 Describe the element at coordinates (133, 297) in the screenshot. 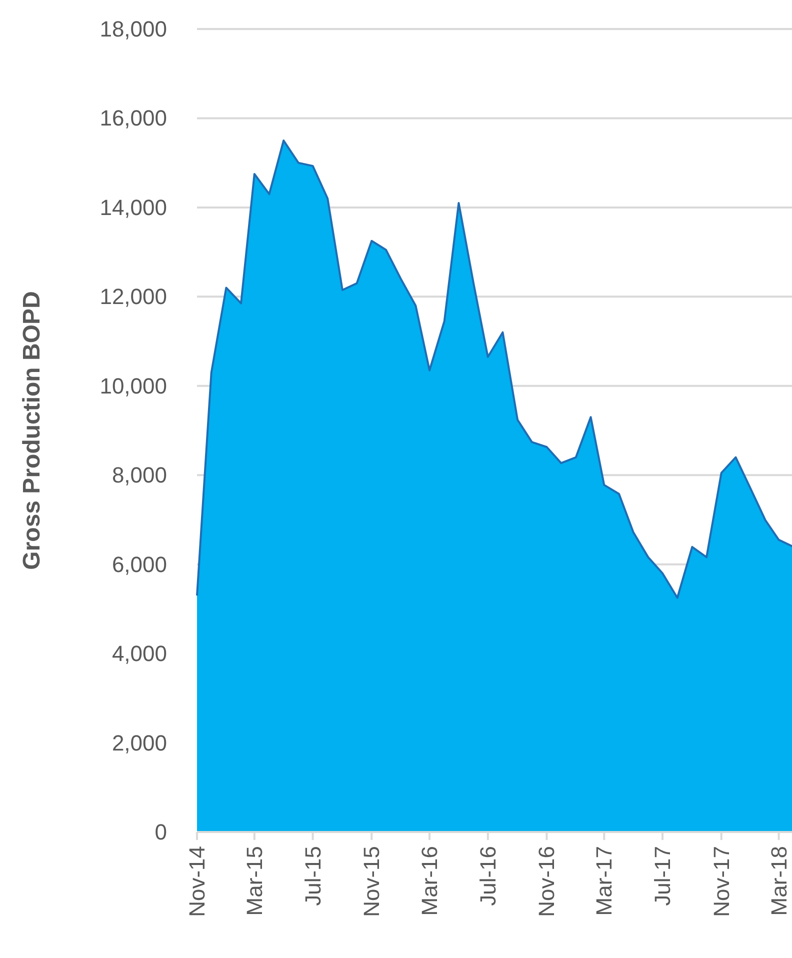

I see `y-tick-label: 12,000` at that location.